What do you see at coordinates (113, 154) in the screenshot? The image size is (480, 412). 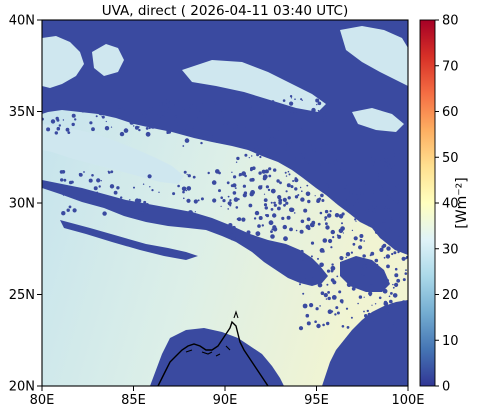 I see `clear-patch-west` at bounding box center [113, 154].